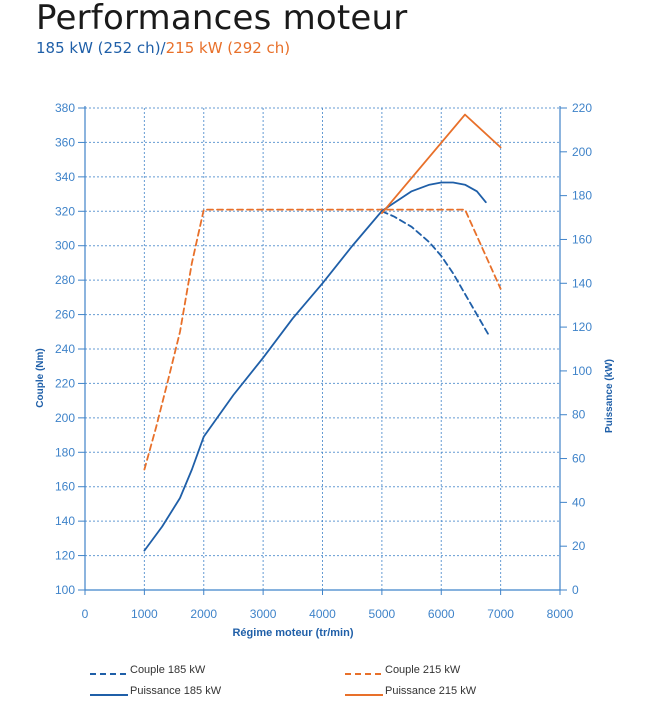  What do you see at coordinates (65, 383) in the screenshot?
I see `y-left-tick-label: 220` at bounding box center [65, 383].